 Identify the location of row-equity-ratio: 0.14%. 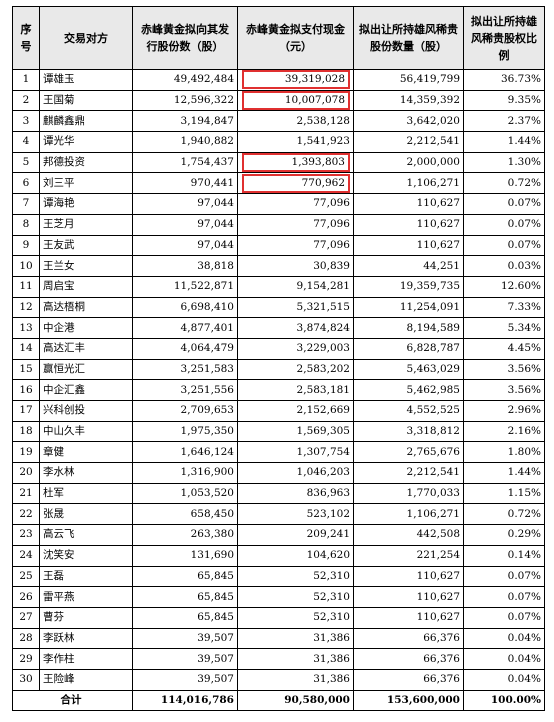
(504, 555).